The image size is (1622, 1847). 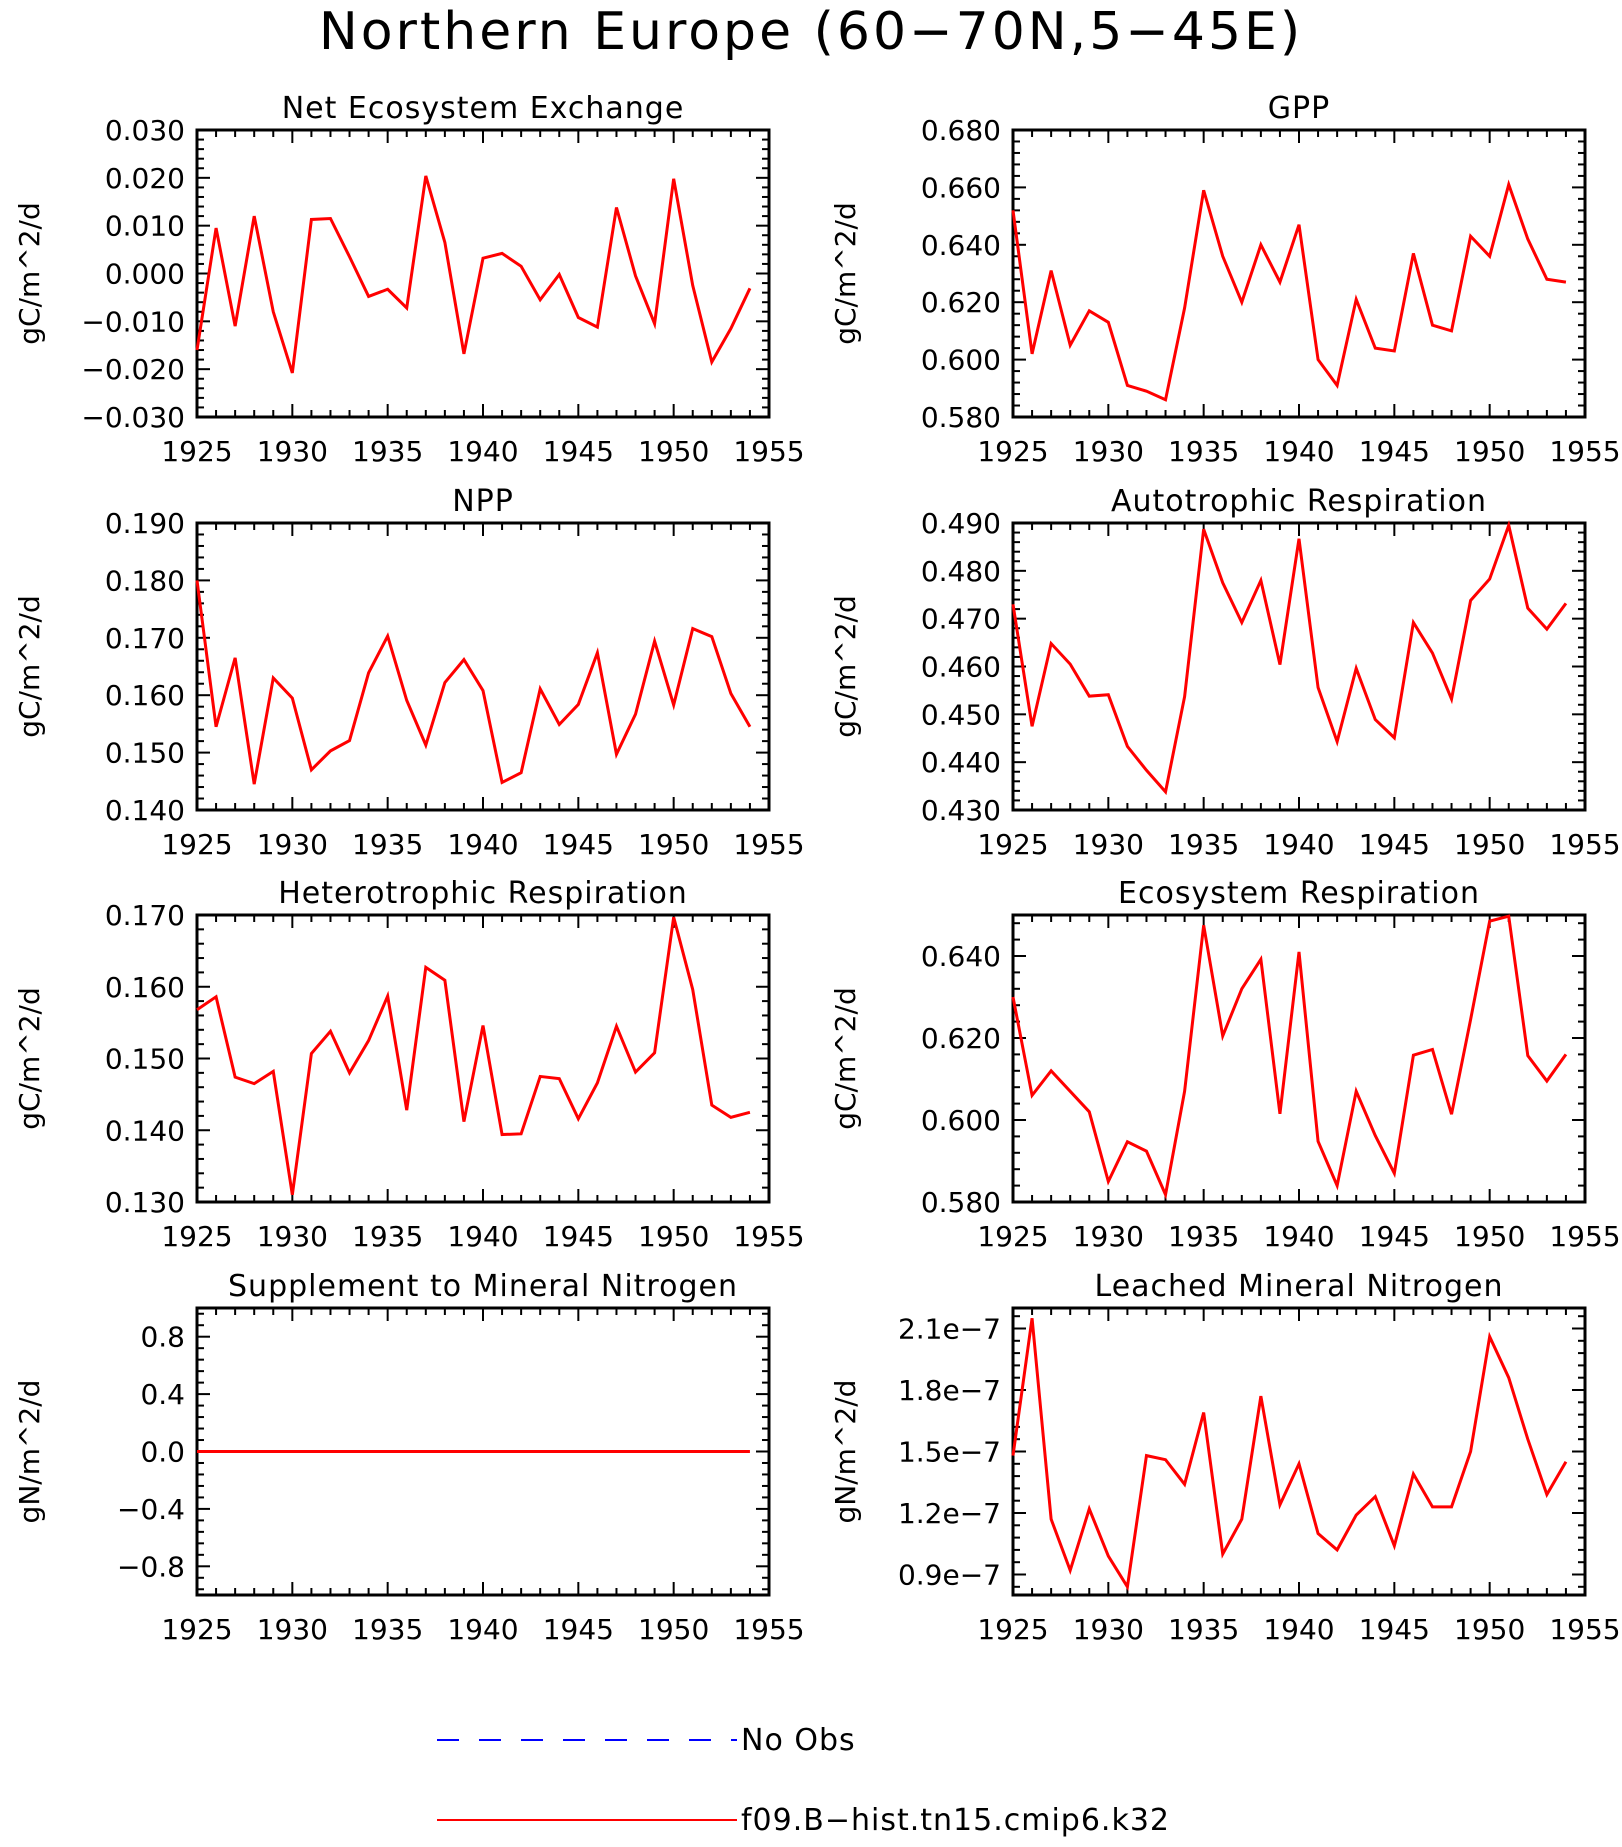 I want to click on y-tick-label: 0.0, so click(x=162, y=1452).